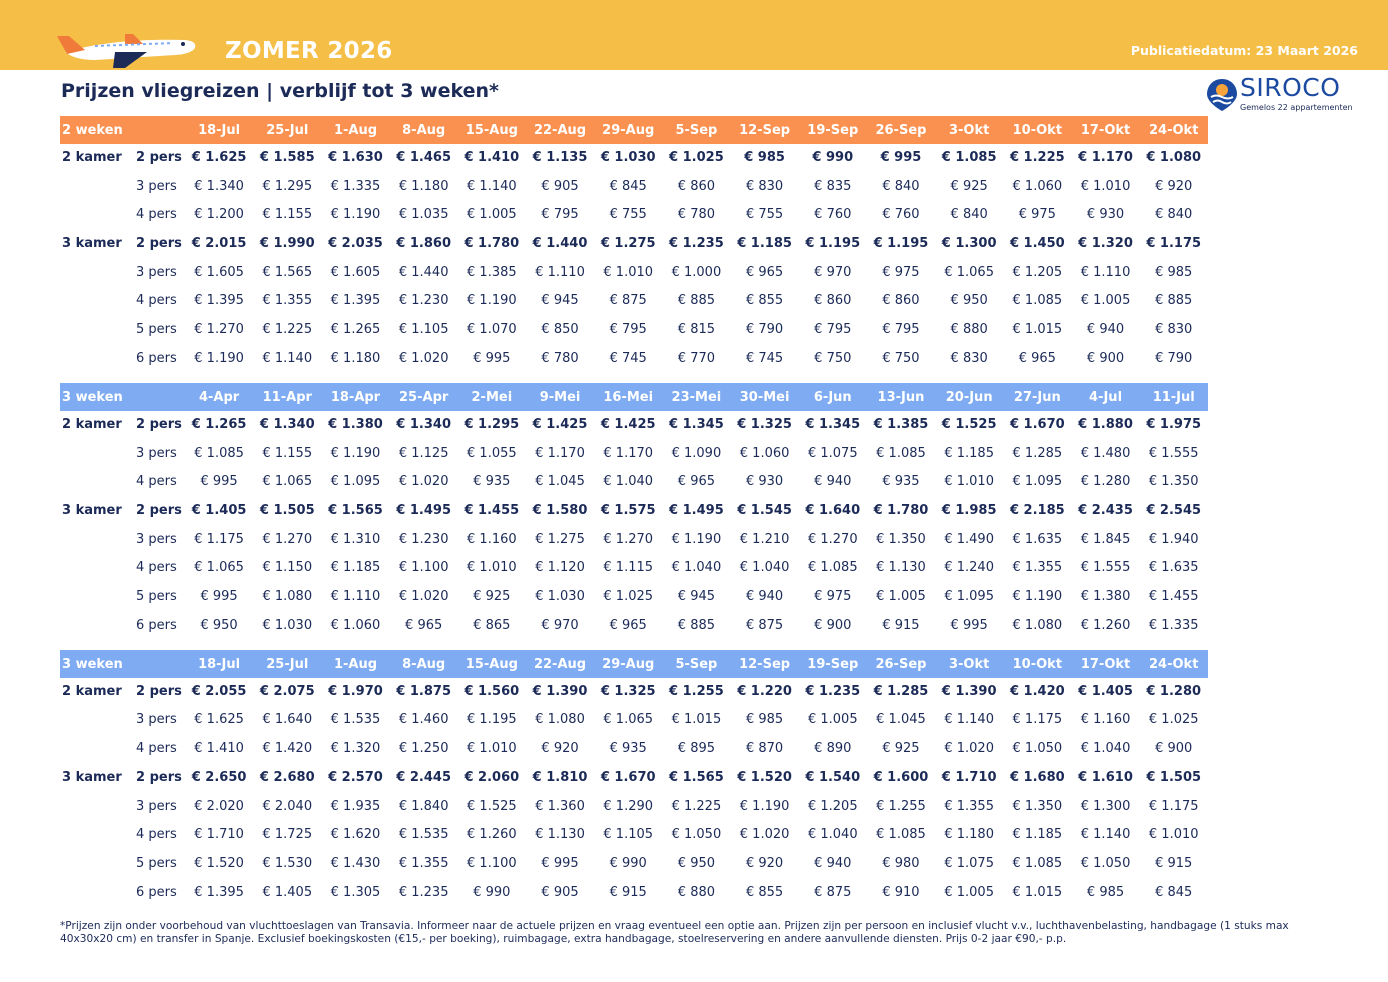 This screenshot has height=982, width=1388. Describe the element at coordinates (1173, 396) in the screenshot. I see `date-header: 11-Jul` at that location.